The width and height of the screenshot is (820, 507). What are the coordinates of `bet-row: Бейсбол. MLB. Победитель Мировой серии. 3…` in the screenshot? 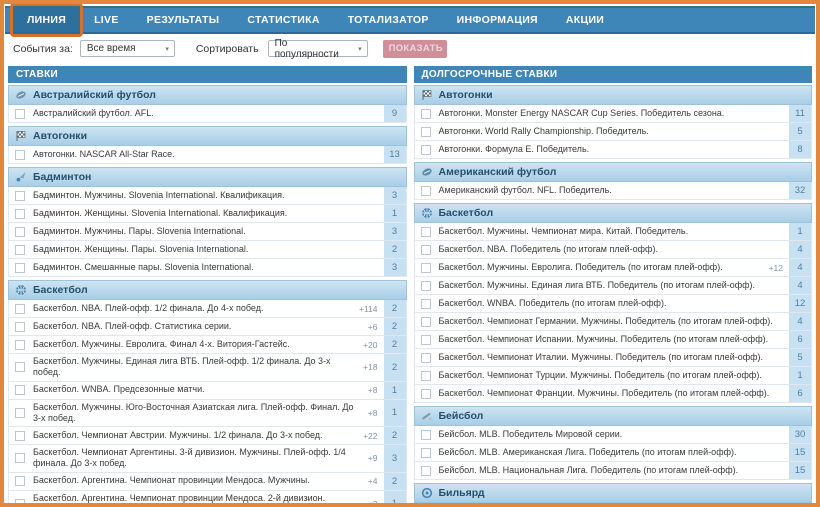 It's located at (612, 435).